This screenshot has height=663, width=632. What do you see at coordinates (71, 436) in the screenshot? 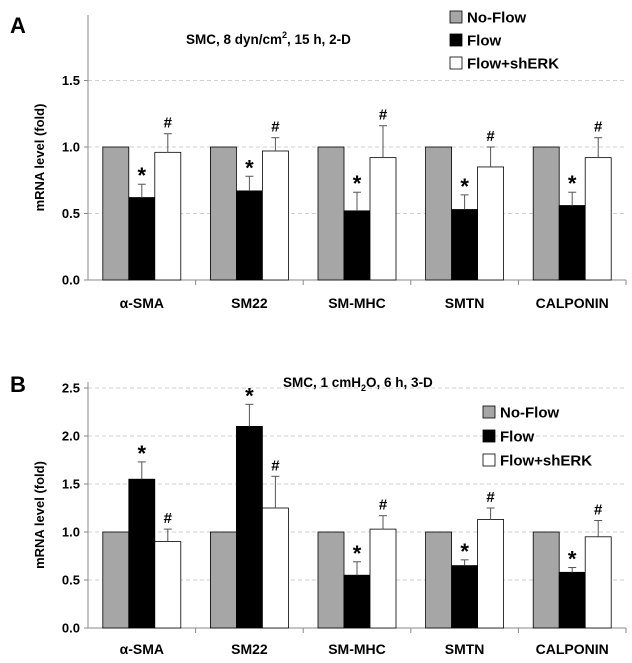
I see `y-tick-label: 2.0` at bounding box center [71, 436].